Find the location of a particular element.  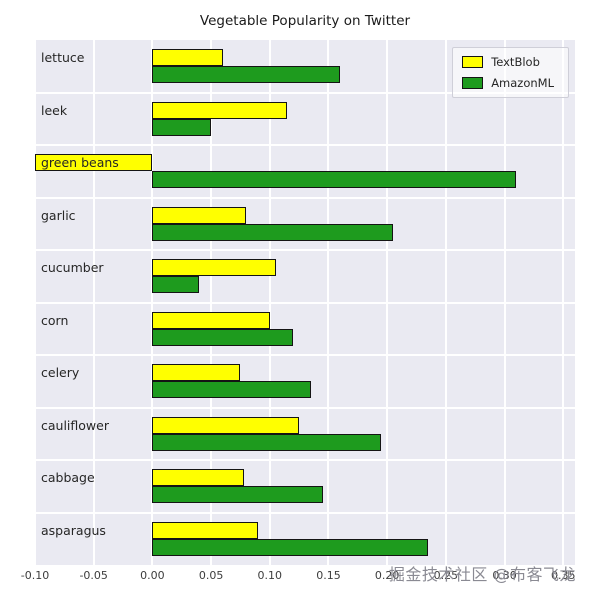

bar-amazonml-celery is located at coordinates (231, 390).